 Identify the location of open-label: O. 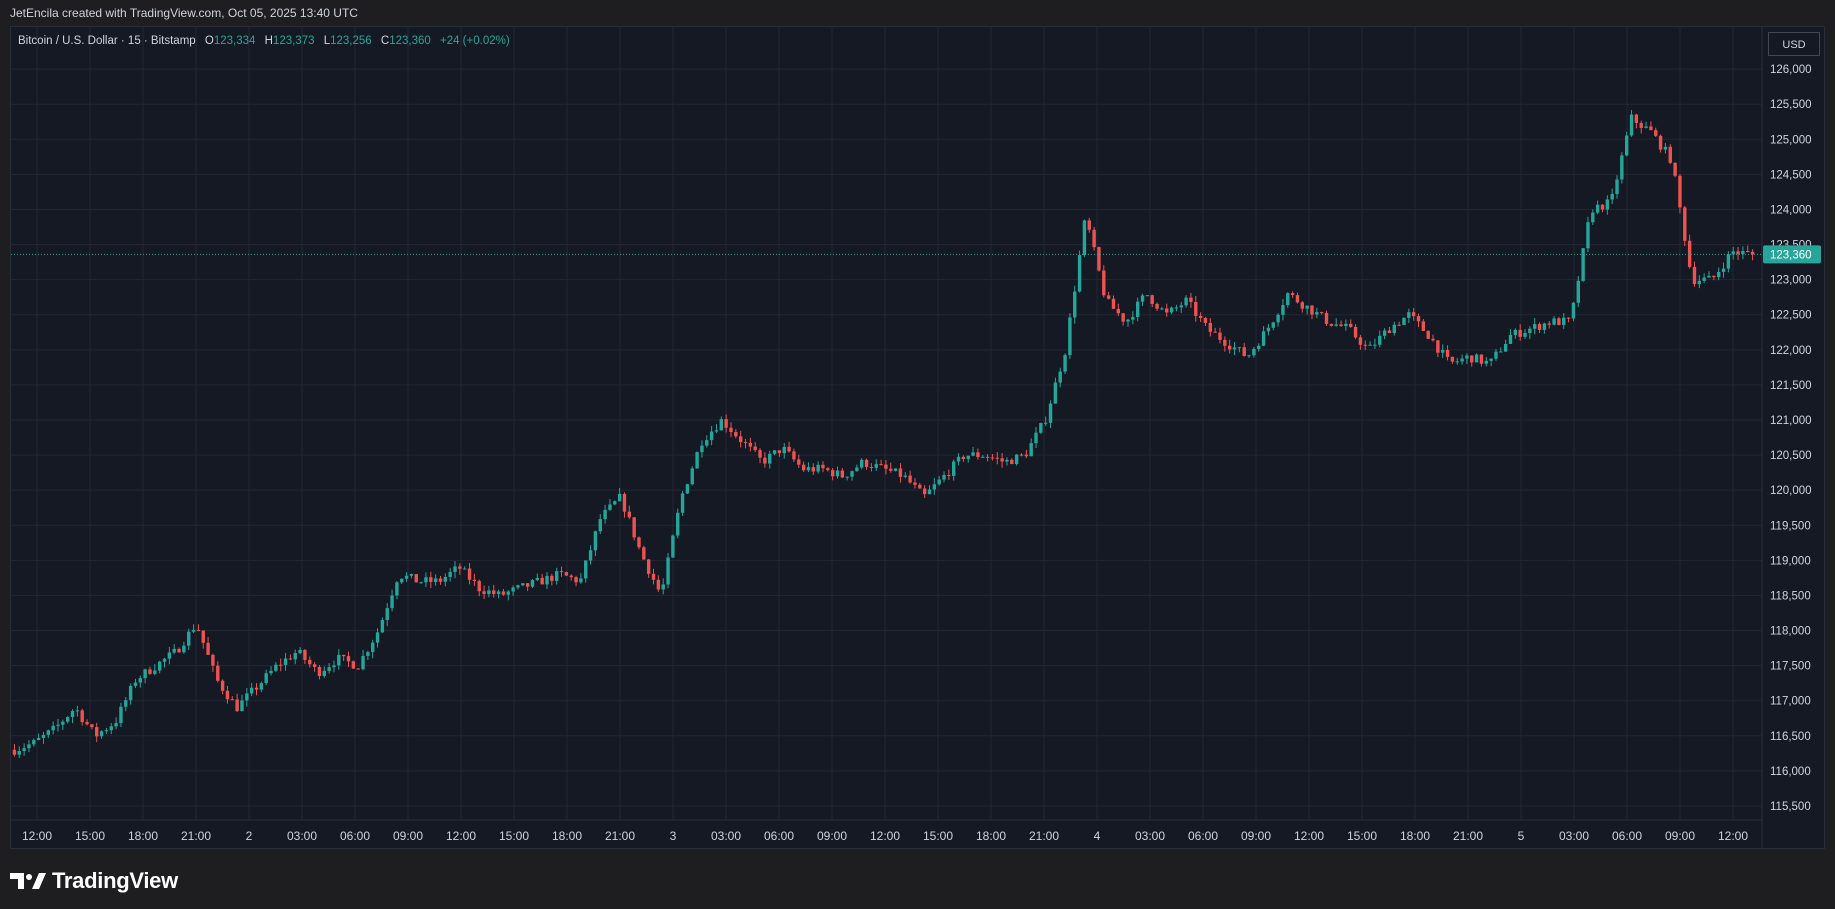
(209, 41).